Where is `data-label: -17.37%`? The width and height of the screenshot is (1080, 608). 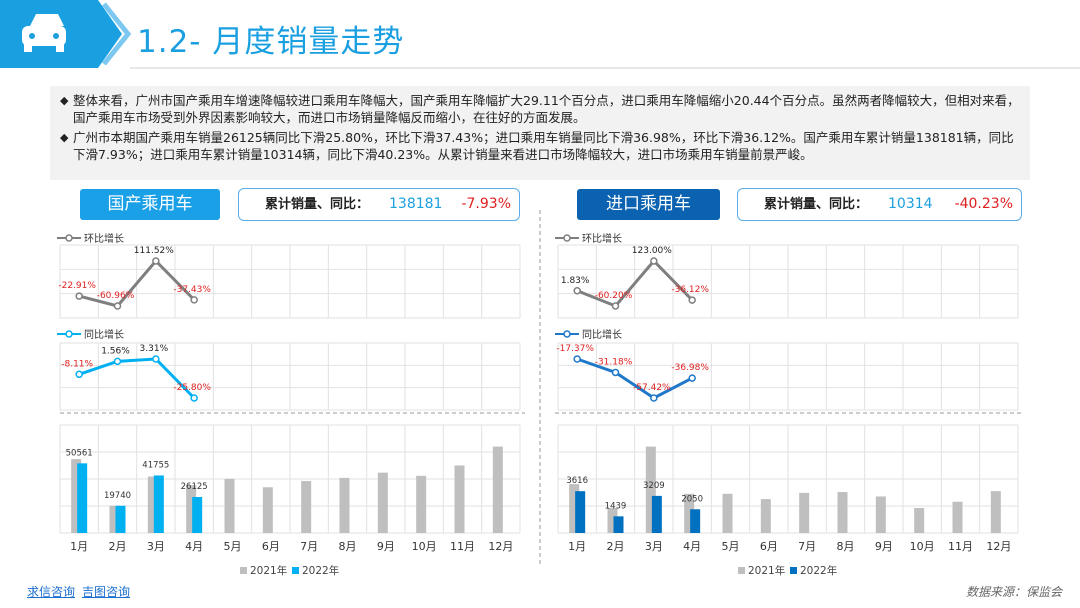 data-label: -17.37% is located at coordinates (575, 349).